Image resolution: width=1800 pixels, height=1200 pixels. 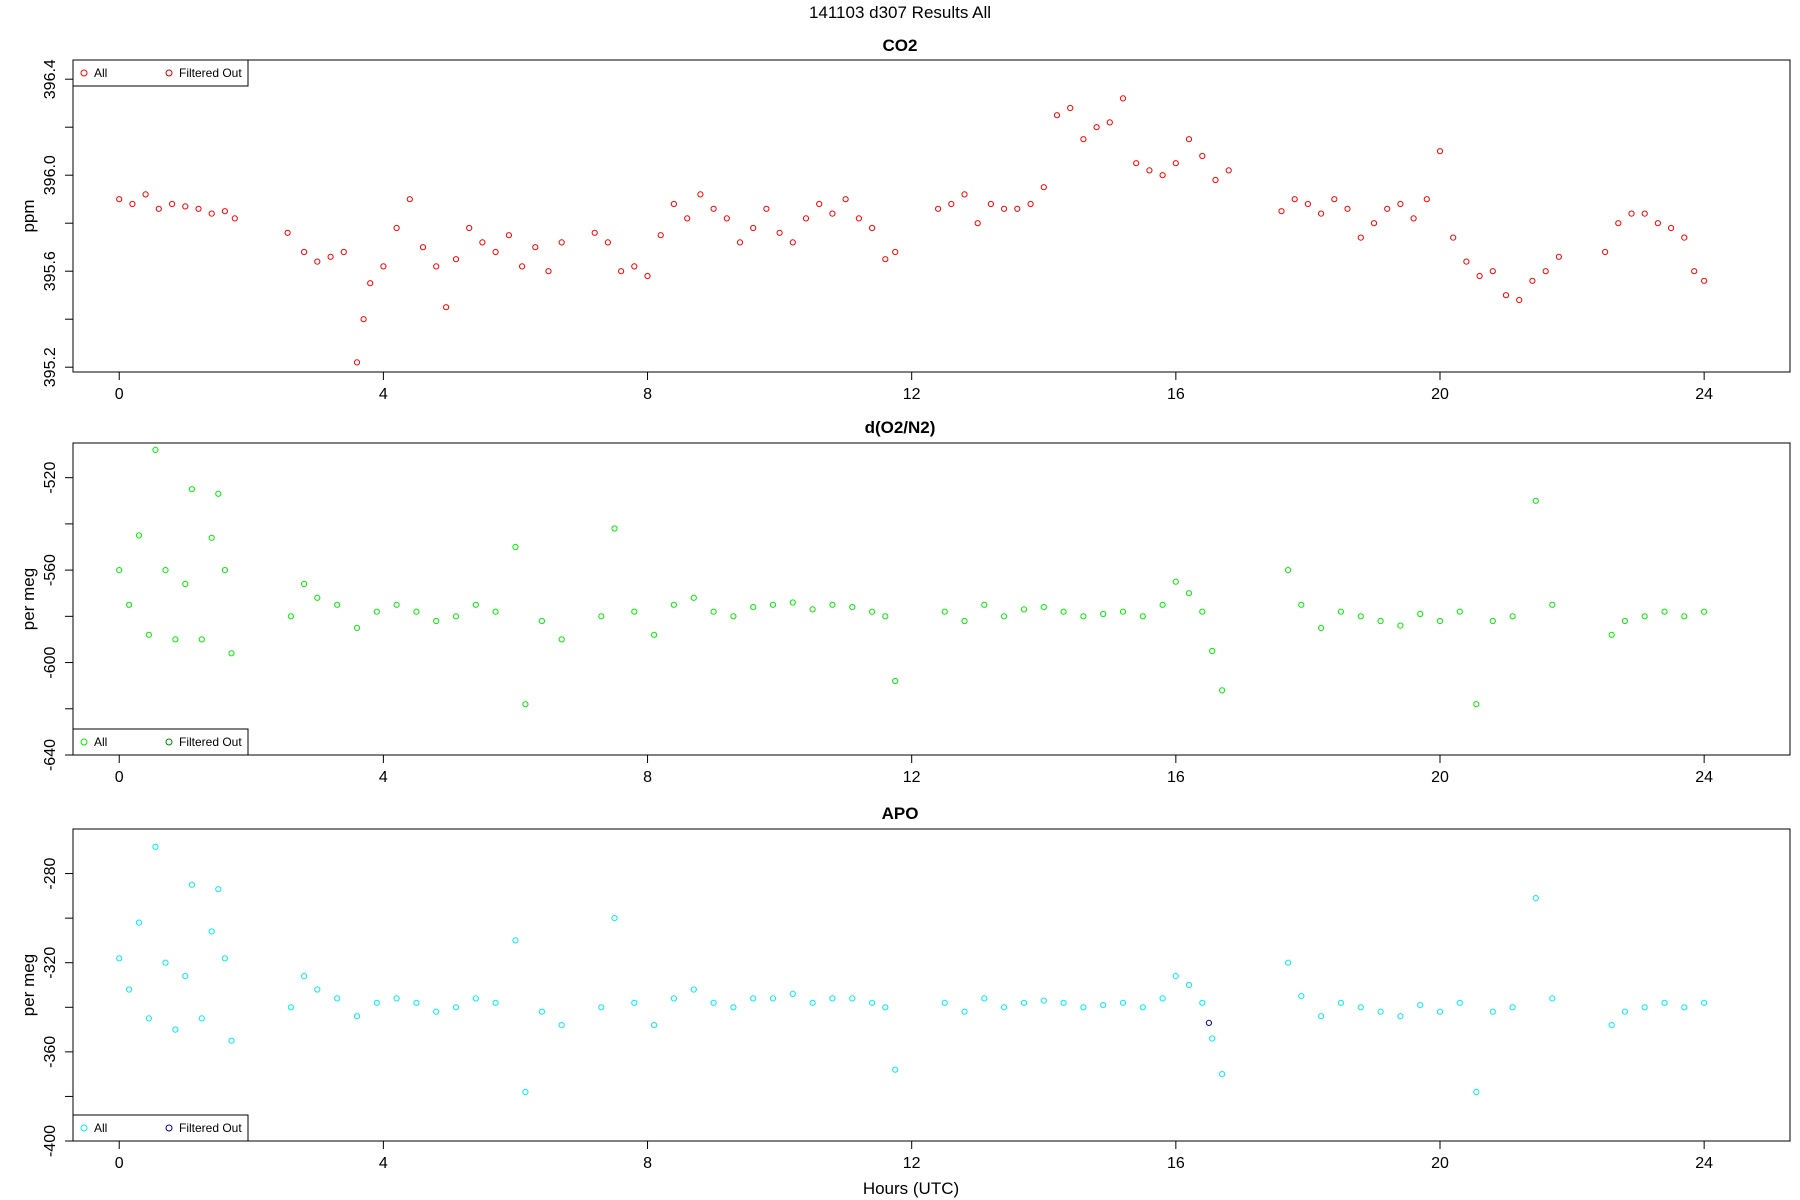 What do you see at coordinates (900, 813) in the screenshot?
I see `apo-panel-title: APO` at bounding box center [900, 813].